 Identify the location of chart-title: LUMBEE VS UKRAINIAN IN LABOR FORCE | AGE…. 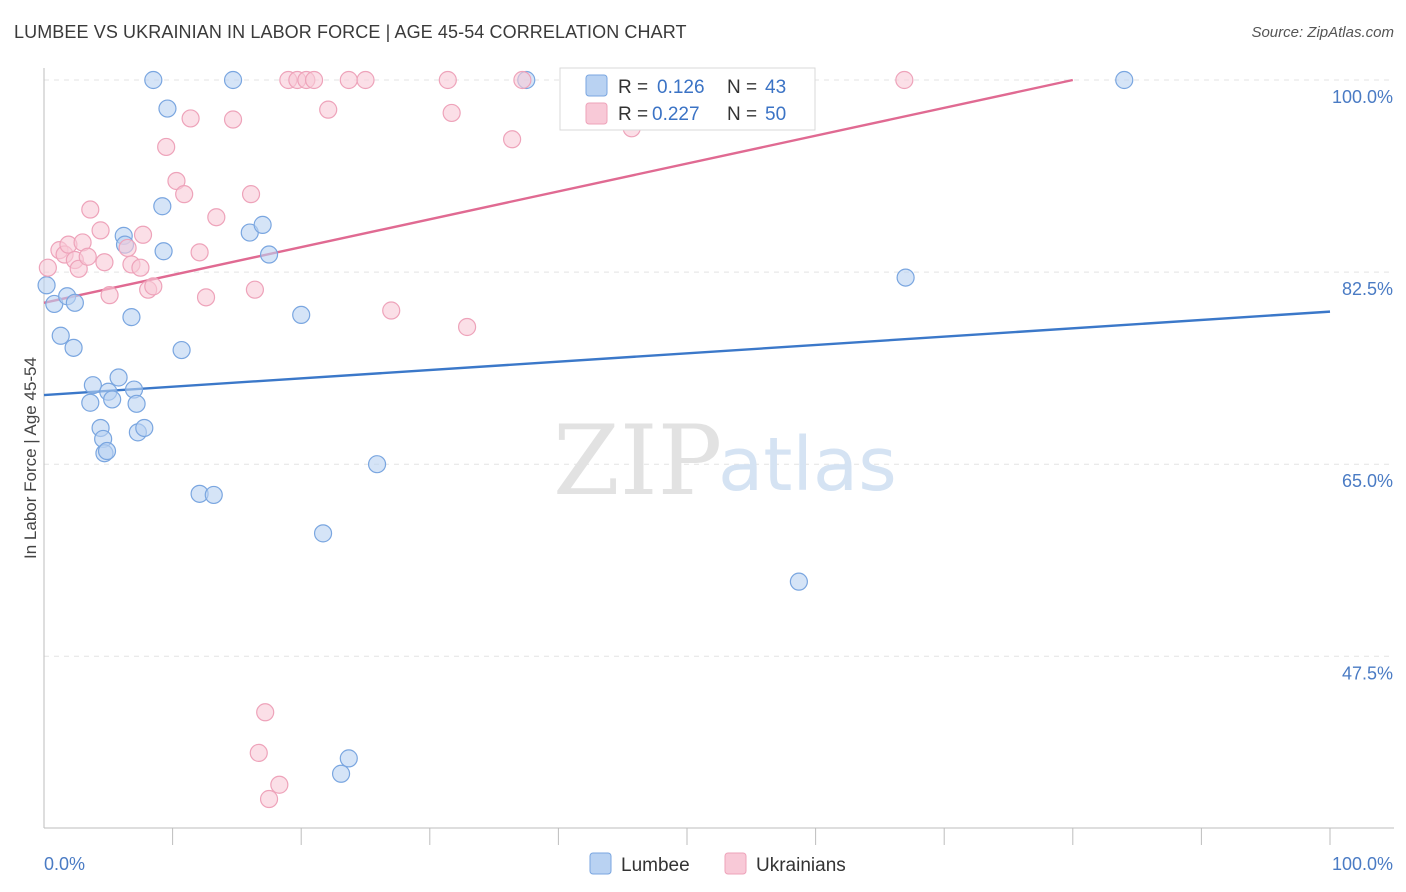
(350, 32).